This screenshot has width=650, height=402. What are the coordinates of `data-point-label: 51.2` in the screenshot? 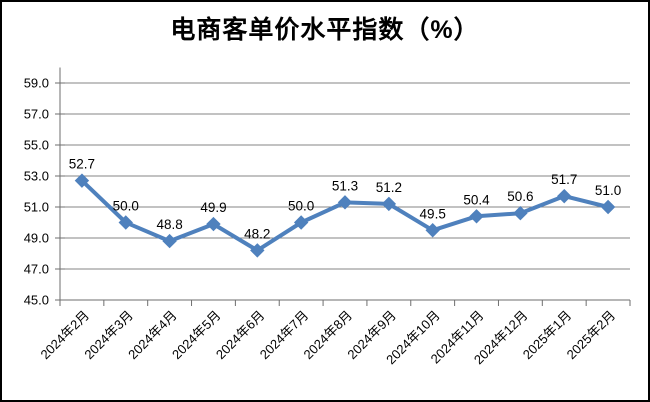 It's located at (389, 187).